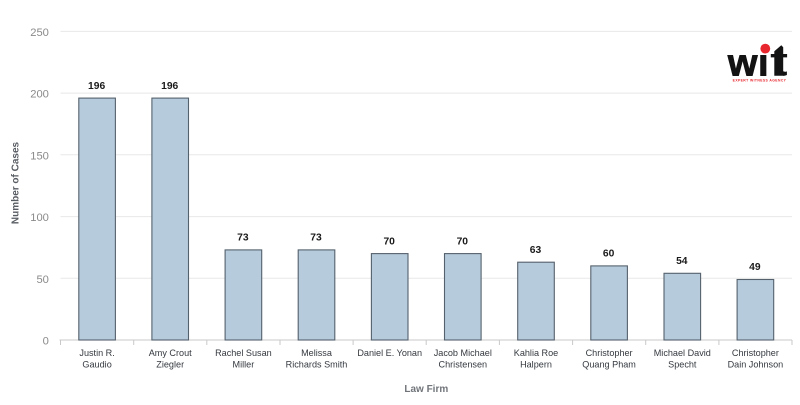  Describe the element at coordinates (748, 64) in the screenshot. I see `svg-text: wı` at that location.